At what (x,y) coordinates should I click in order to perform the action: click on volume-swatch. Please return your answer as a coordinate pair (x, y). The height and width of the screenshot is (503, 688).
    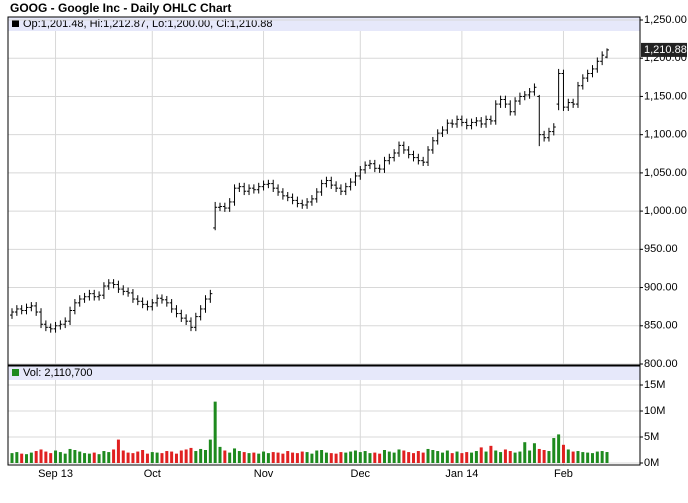
    Looking at the image, I should click on (15, 372).